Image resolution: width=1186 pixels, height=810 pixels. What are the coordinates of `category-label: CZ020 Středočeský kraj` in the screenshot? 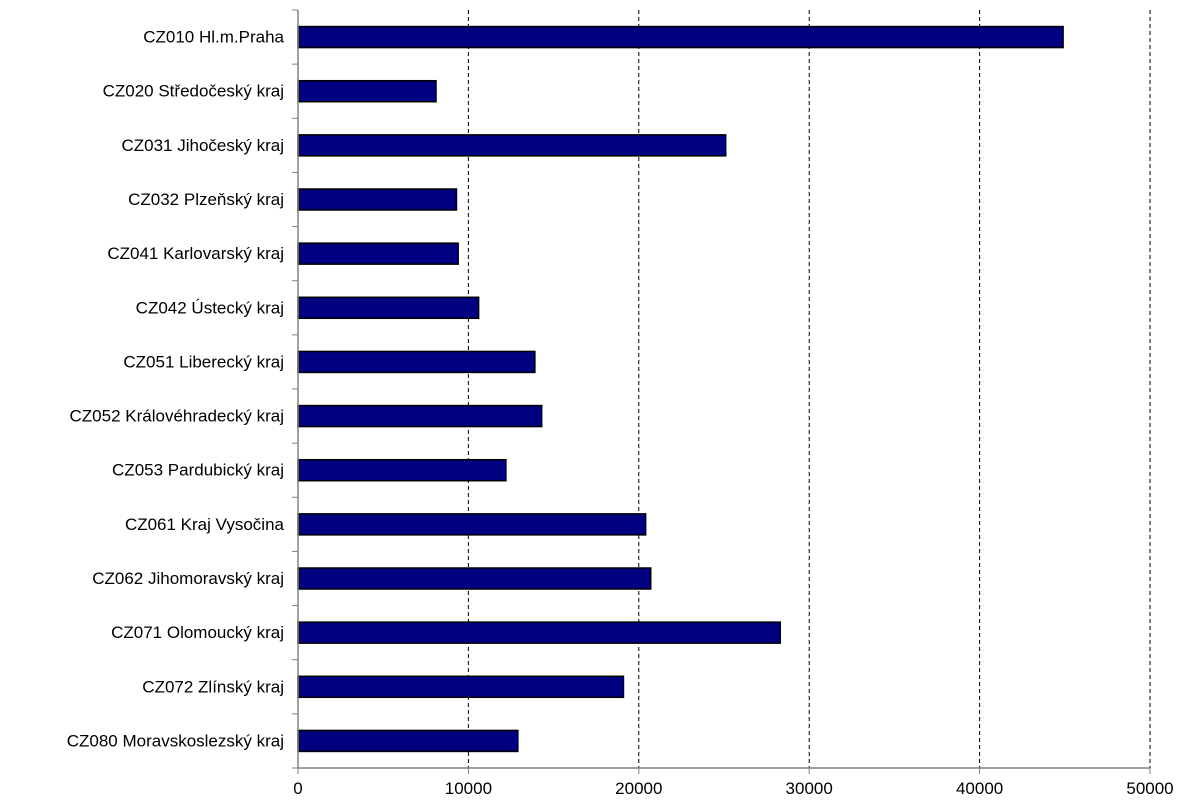 It's located at (193, 91).